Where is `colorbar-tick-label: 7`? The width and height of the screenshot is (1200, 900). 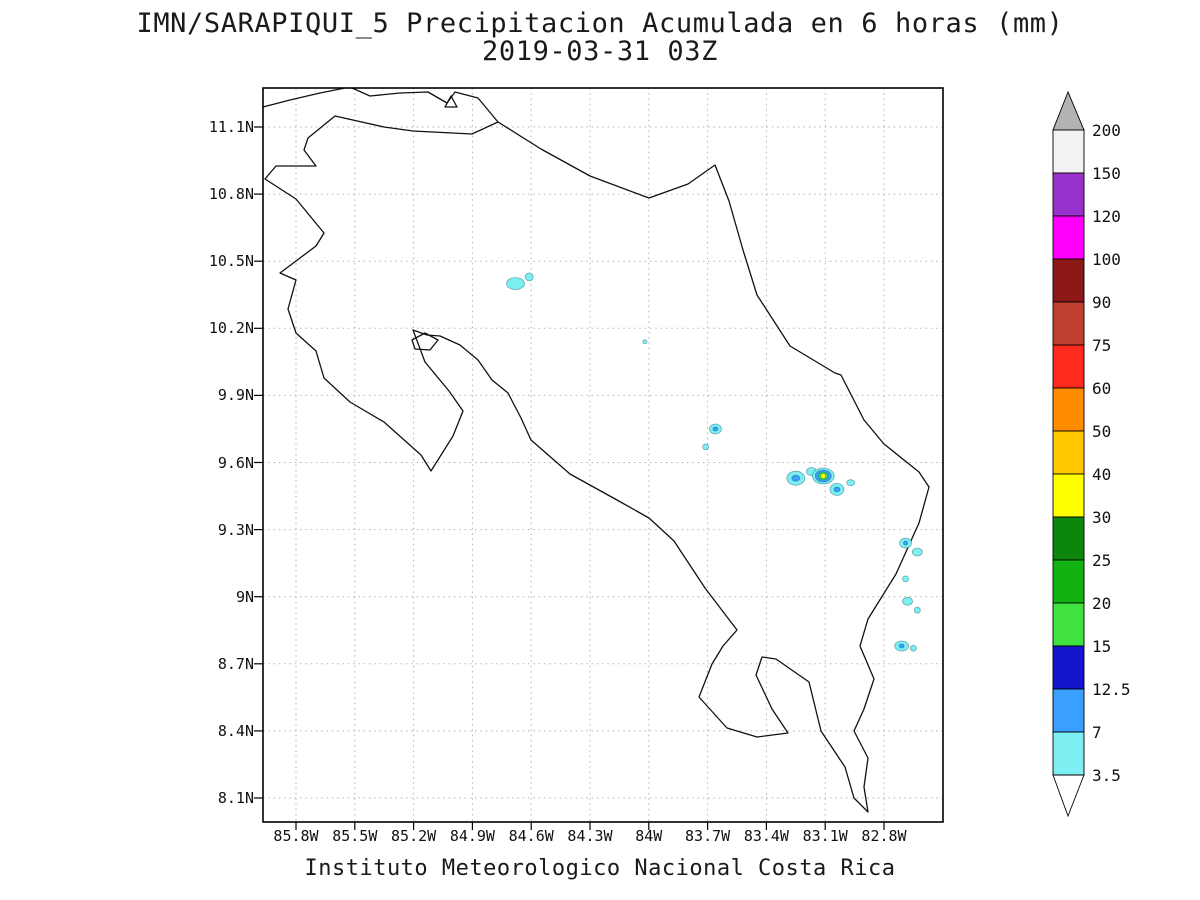 colorbar-tick-label: 7 is located at coordinates (1097, 732).